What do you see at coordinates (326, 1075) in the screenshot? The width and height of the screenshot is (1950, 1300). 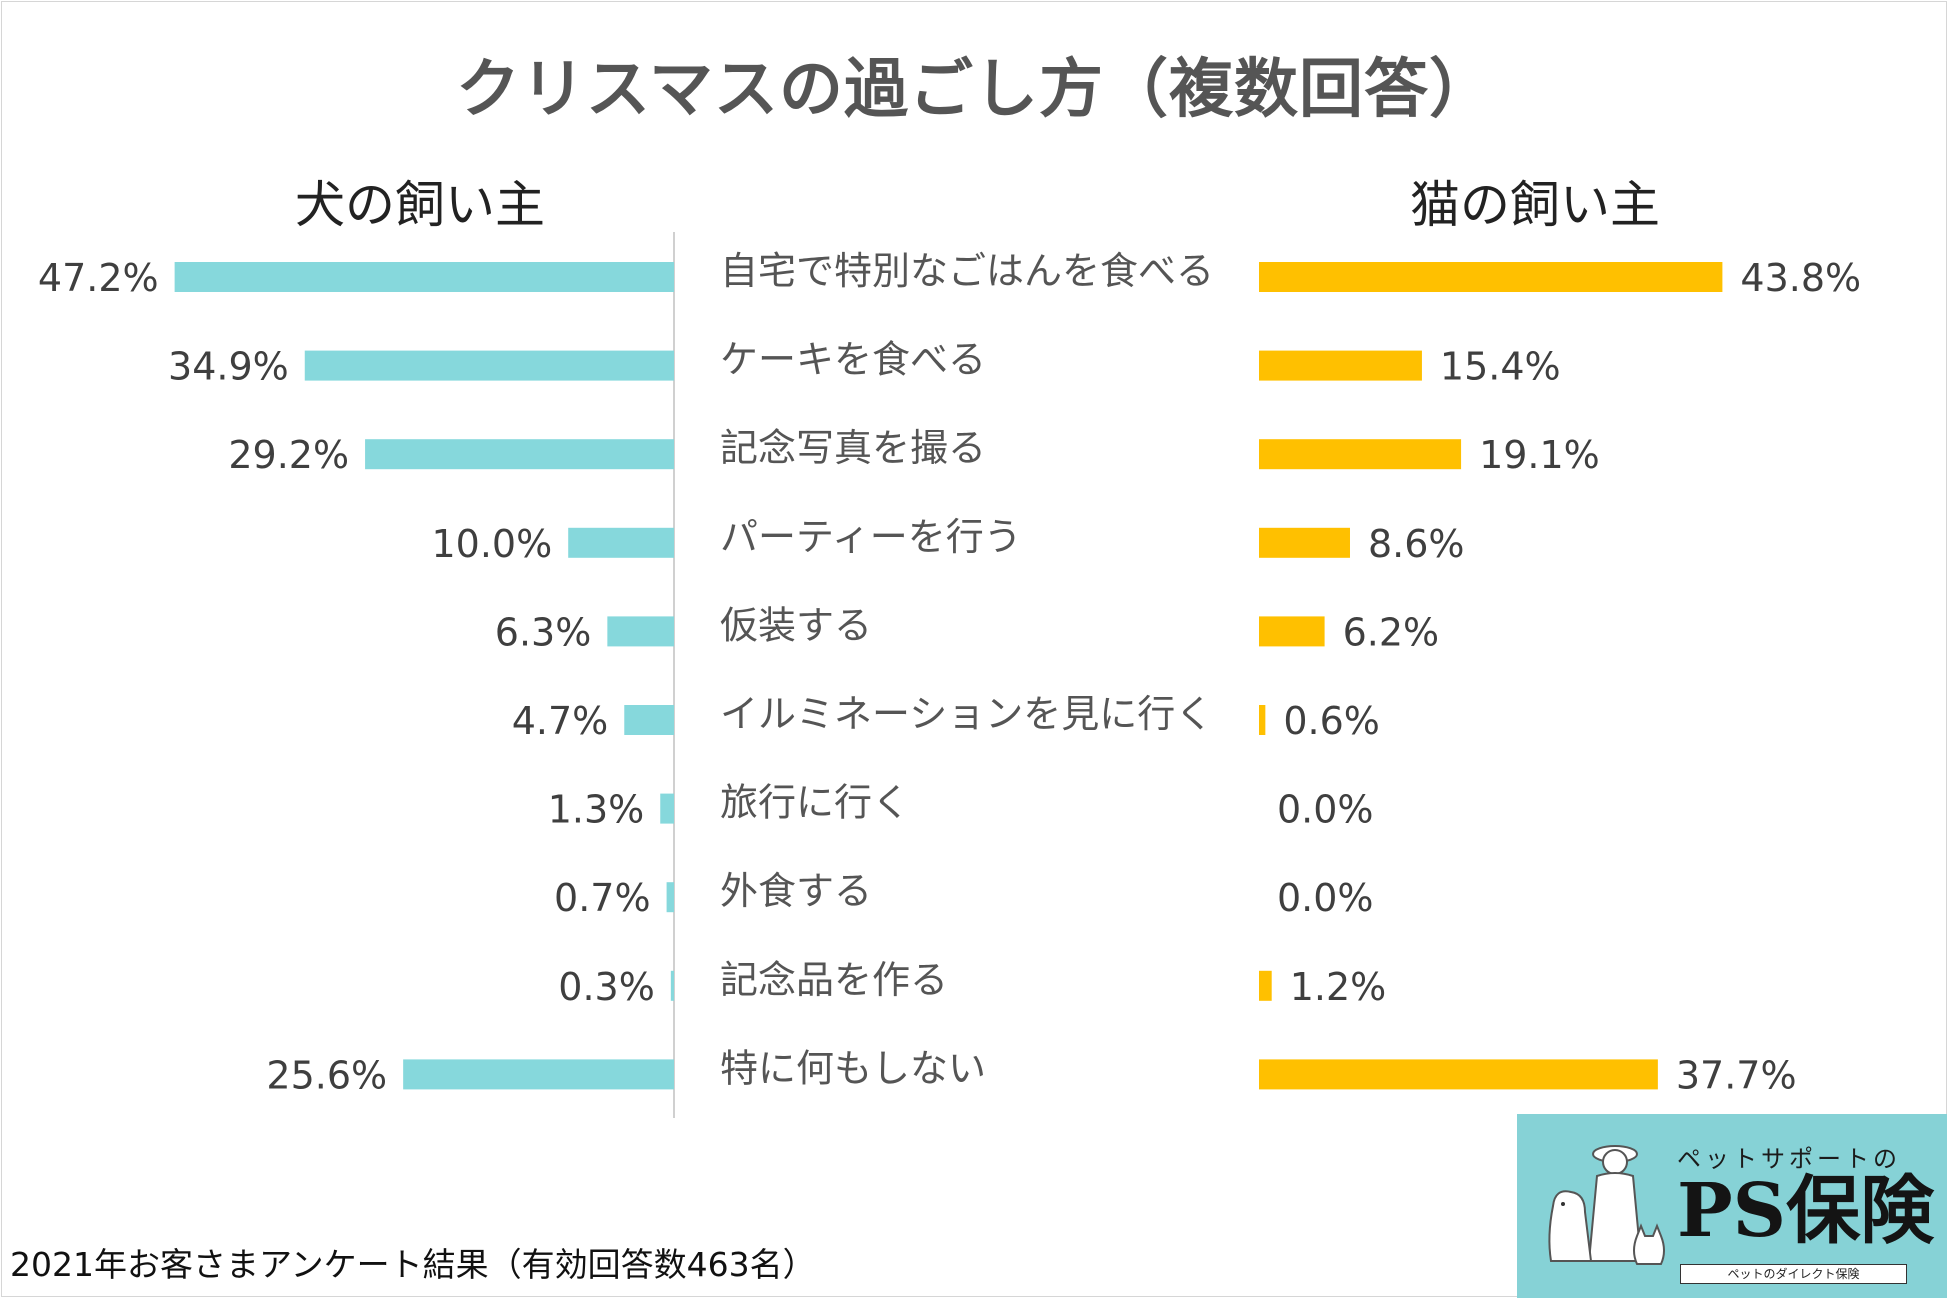 I see `dog-value-label: 25.6%` at bounding box center [326, 1075].